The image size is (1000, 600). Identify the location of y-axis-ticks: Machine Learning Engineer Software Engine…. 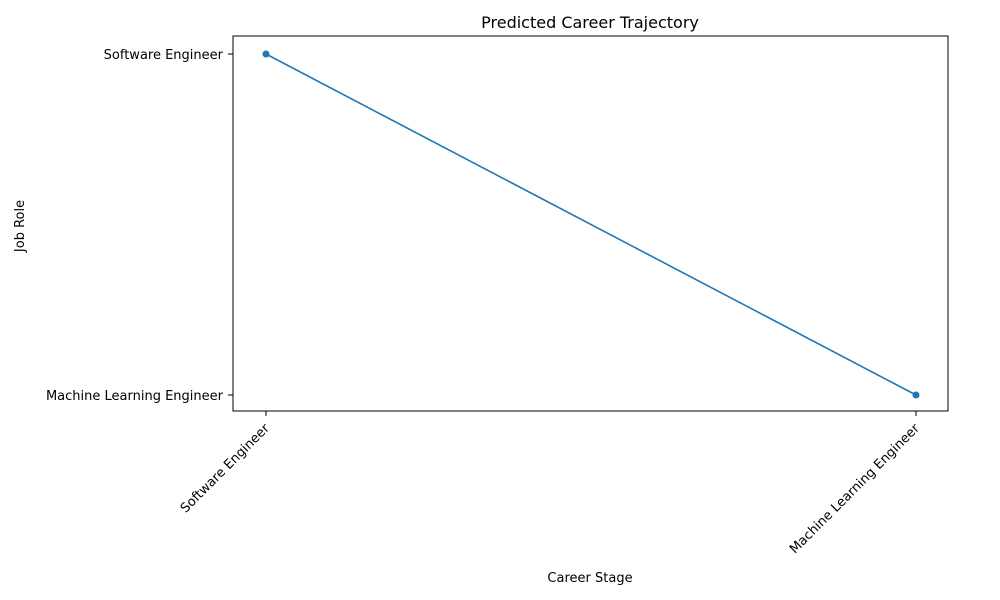
(139, 226).